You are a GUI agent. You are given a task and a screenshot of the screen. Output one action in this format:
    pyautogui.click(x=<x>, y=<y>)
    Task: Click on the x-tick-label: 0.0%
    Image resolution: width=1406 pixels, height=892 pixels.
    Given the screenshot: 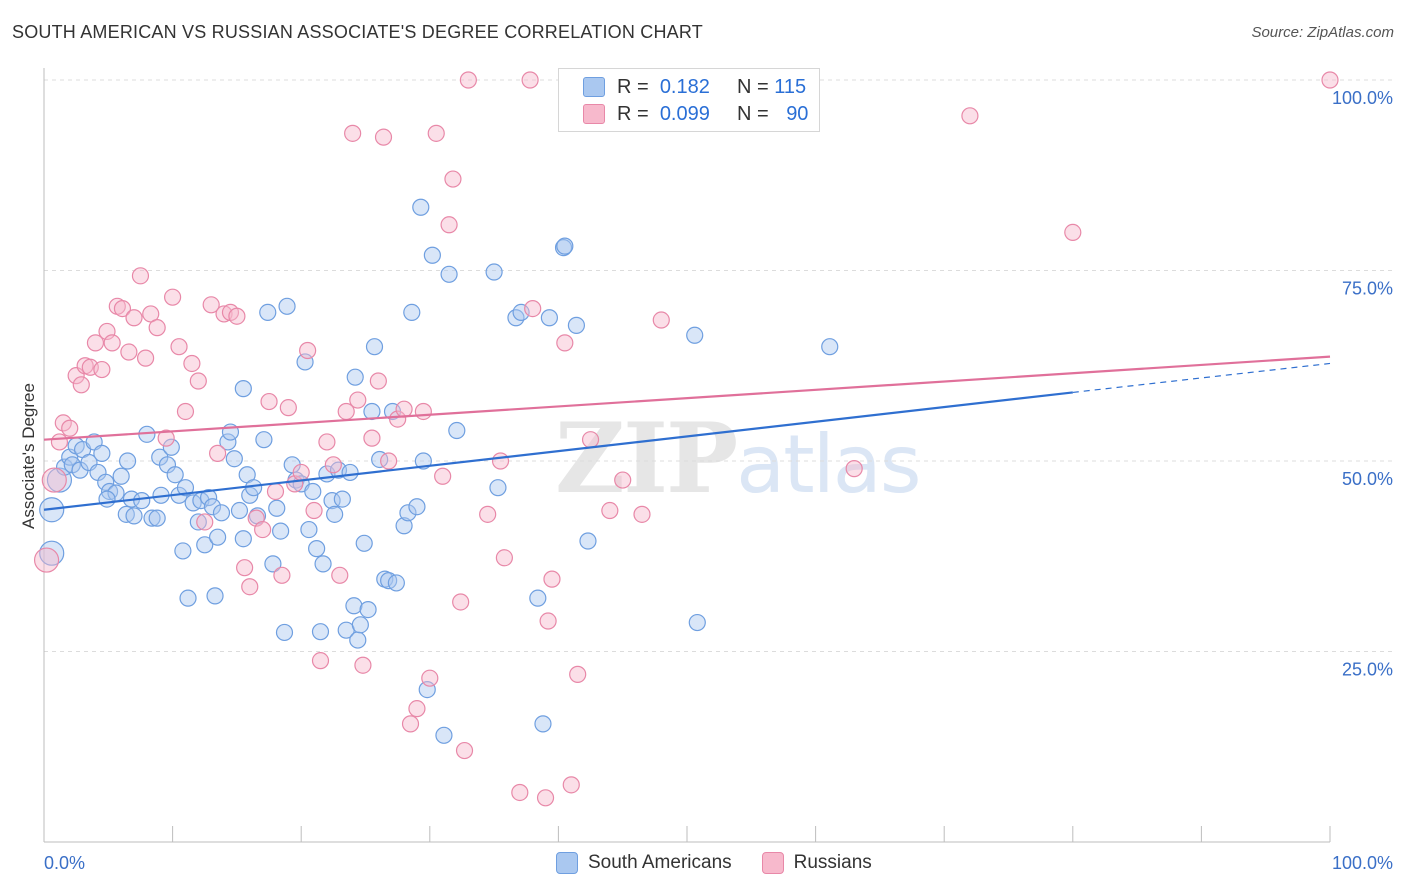 What is the action you would take?
    pyautogui.click(x=64, y=863)
    